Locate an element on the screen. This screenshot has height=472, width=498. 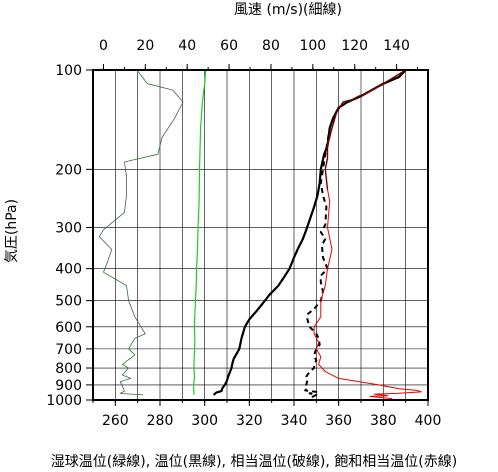
top-tick-label: 20 is located at coordinates (145, 46).